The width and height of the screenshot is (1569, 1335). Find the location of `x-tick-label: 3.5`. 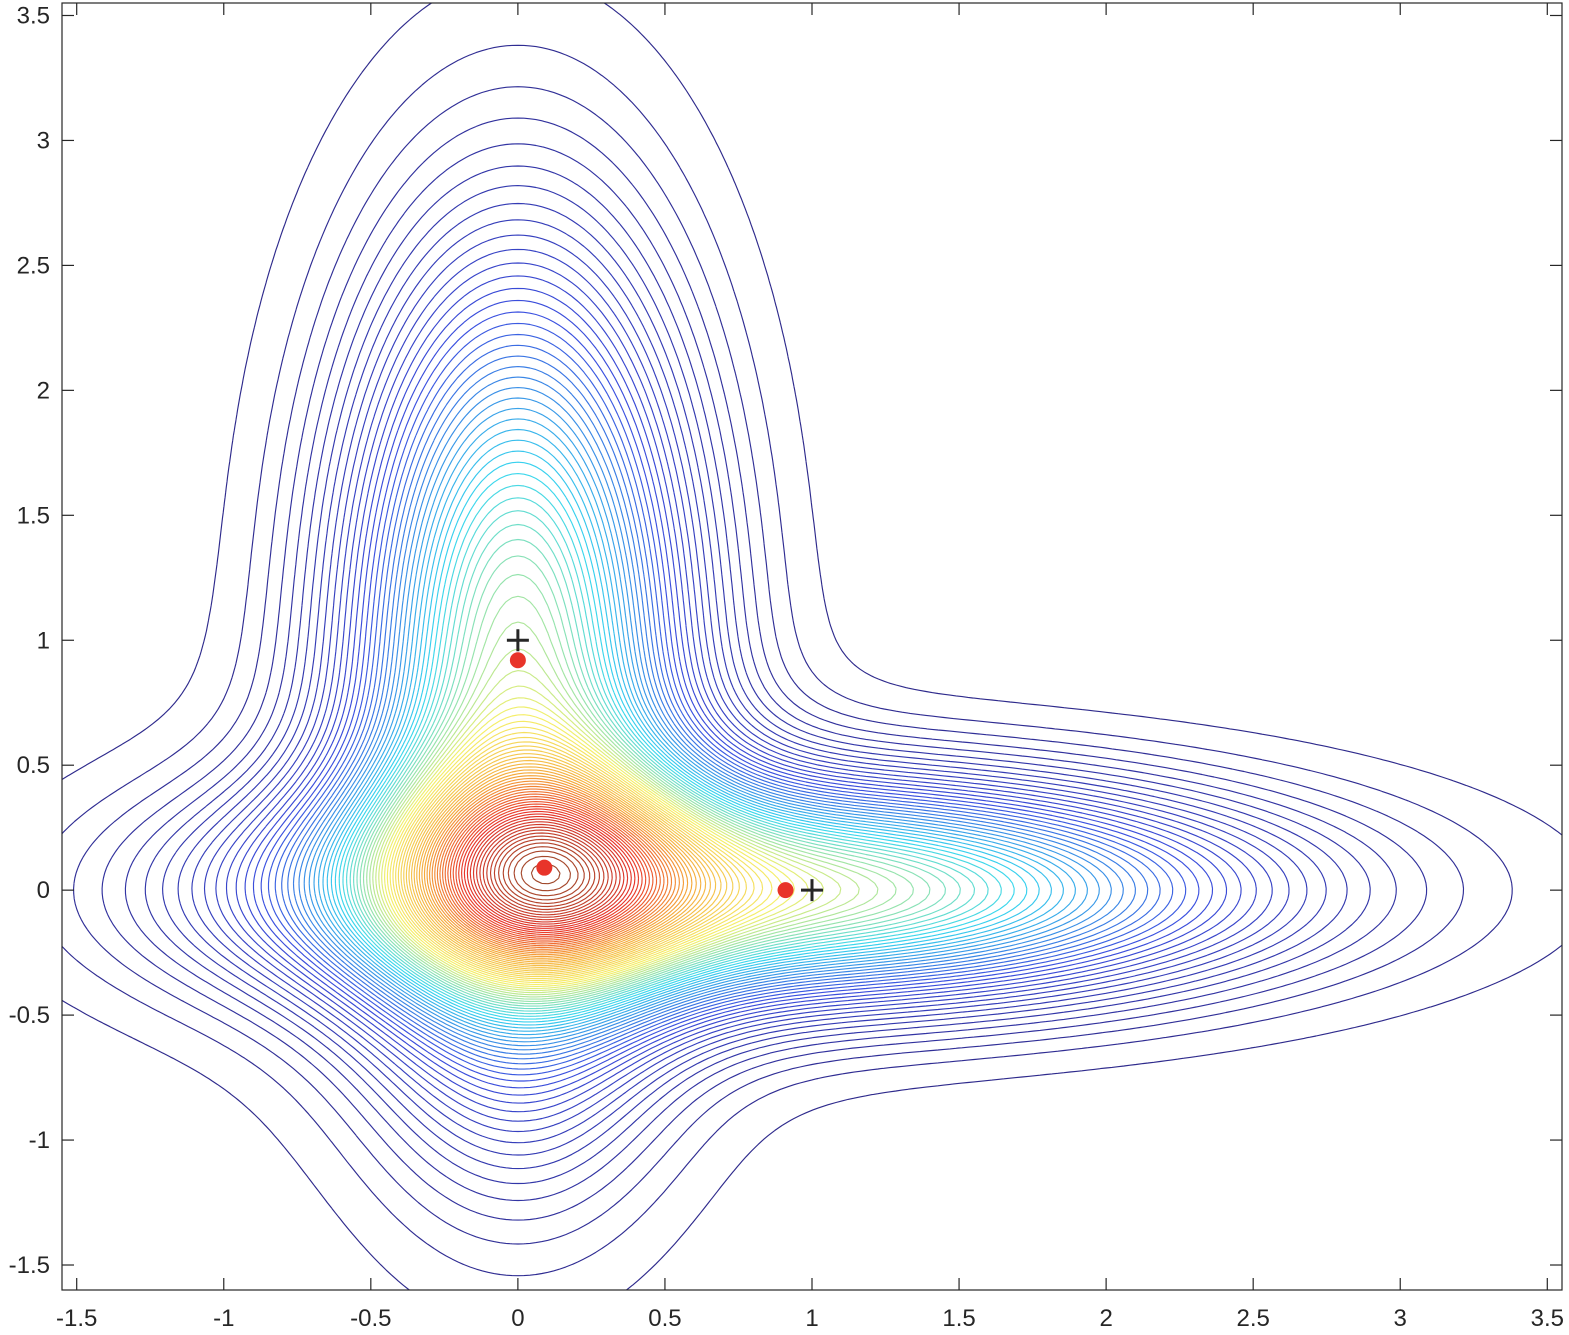

x-tick-label: 3.5 is located at coordinates (1547, 1318).